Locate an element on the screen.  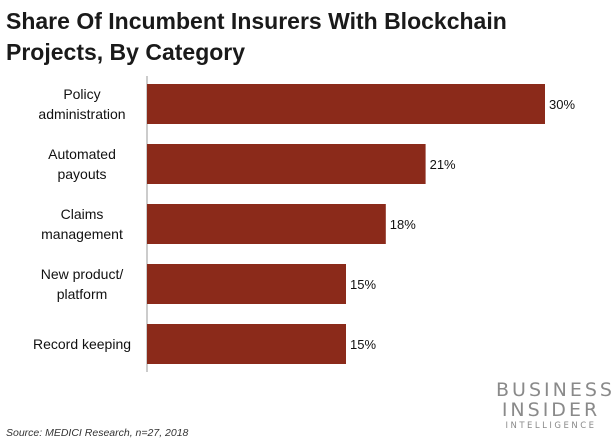
category-label-0: Policy administration is located at coordinates (81, 104).